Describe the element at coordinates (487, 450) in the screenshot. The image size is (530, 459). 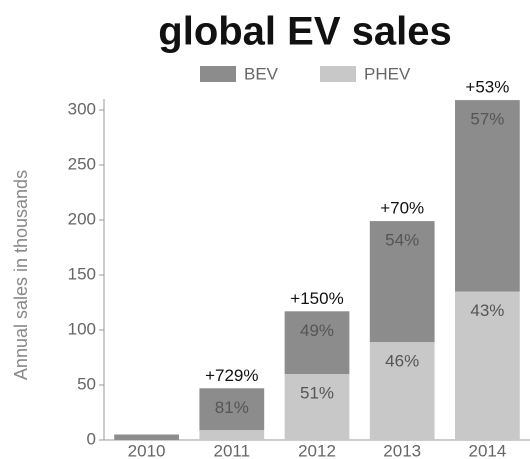
I see `x-tick-label: 2014` at that location.